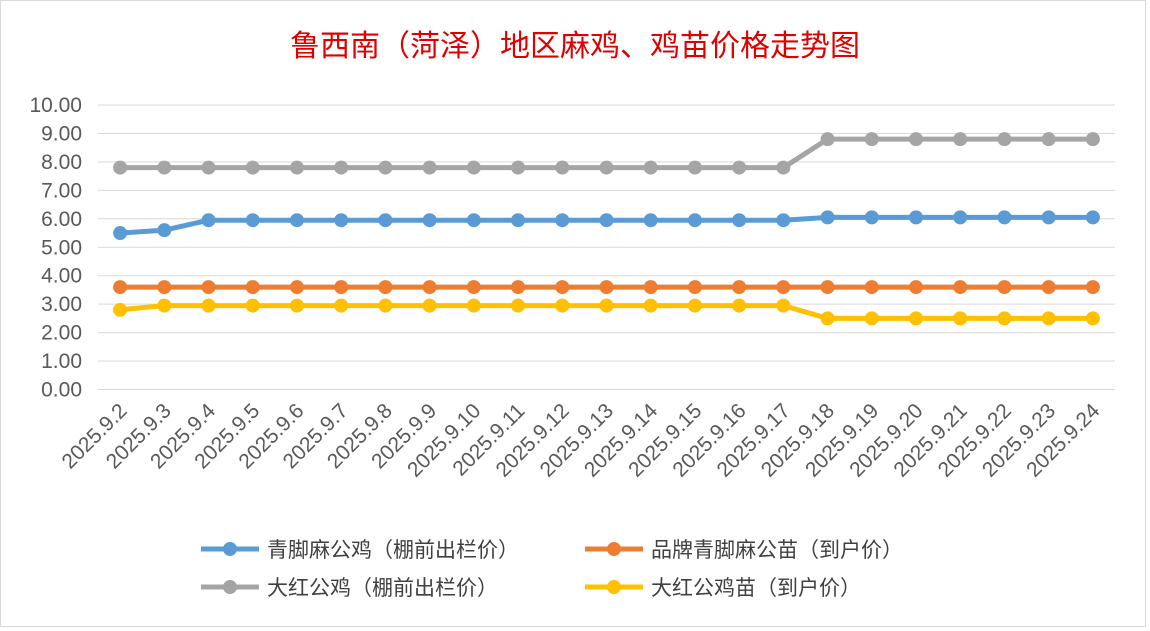  I want to click on legend-item: 大红公鸡（棚前出栏价）, so click(349, 588).